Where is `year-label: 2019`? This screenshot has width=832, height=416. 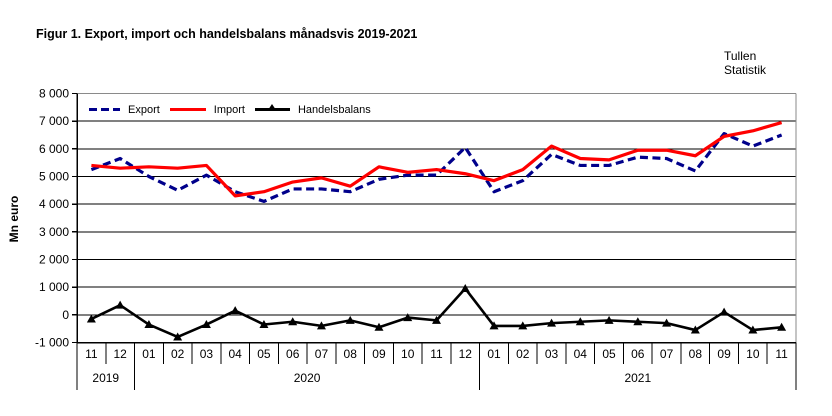
year-label: 2019 is located at coordinates (105, 378).